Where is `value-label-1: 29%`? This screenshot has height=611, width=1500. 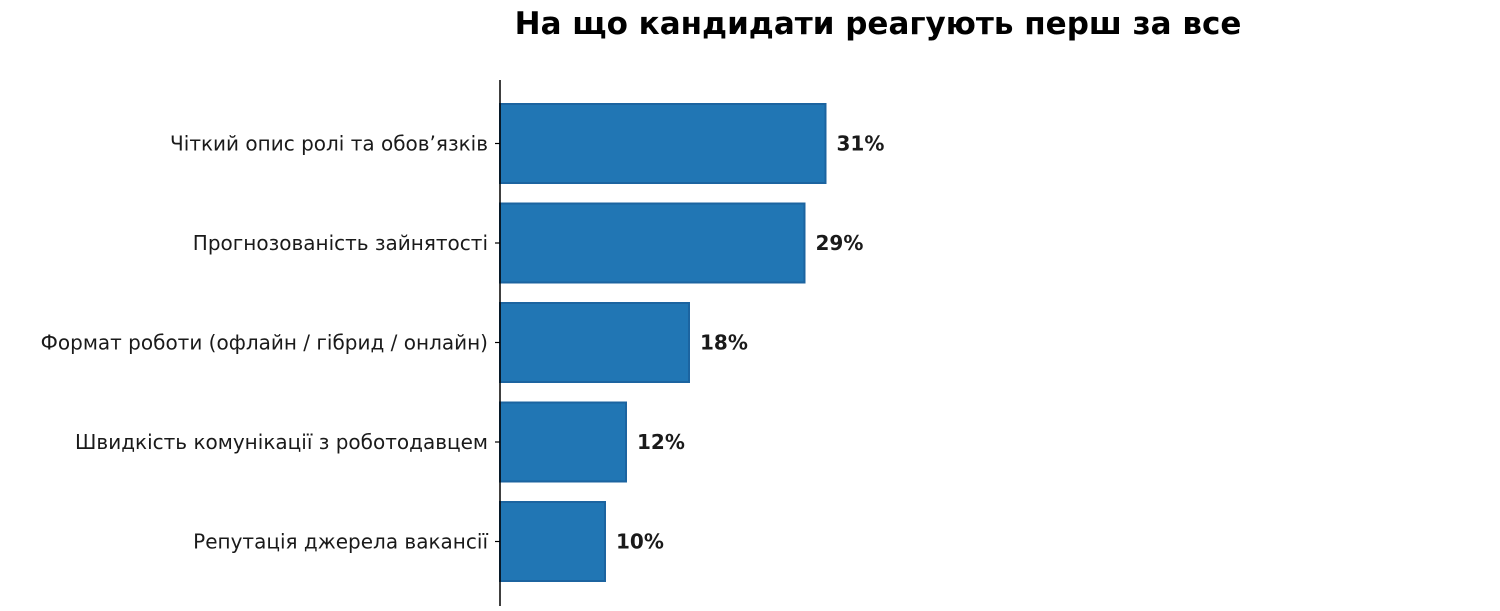
value-label-1: 29% is located at coordinates (840, 243).